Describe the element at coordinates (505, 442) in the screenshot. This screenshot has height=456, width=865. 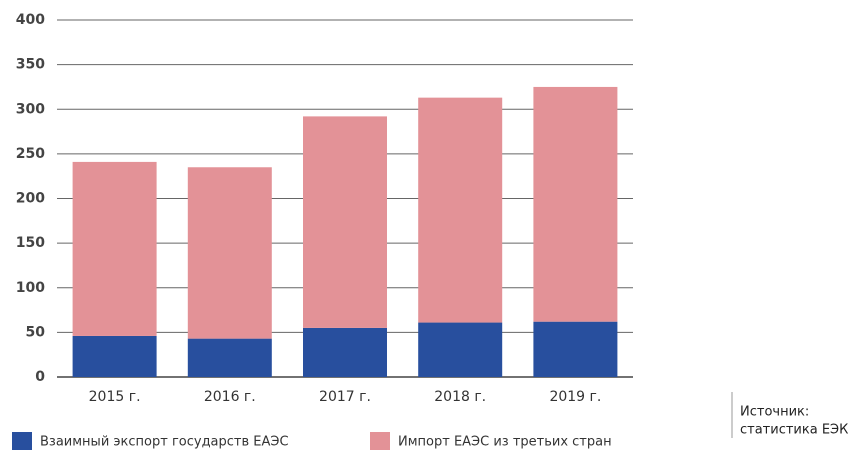
I see `legend-label: Импорт ЕАЭС из третьих стран` at that location.